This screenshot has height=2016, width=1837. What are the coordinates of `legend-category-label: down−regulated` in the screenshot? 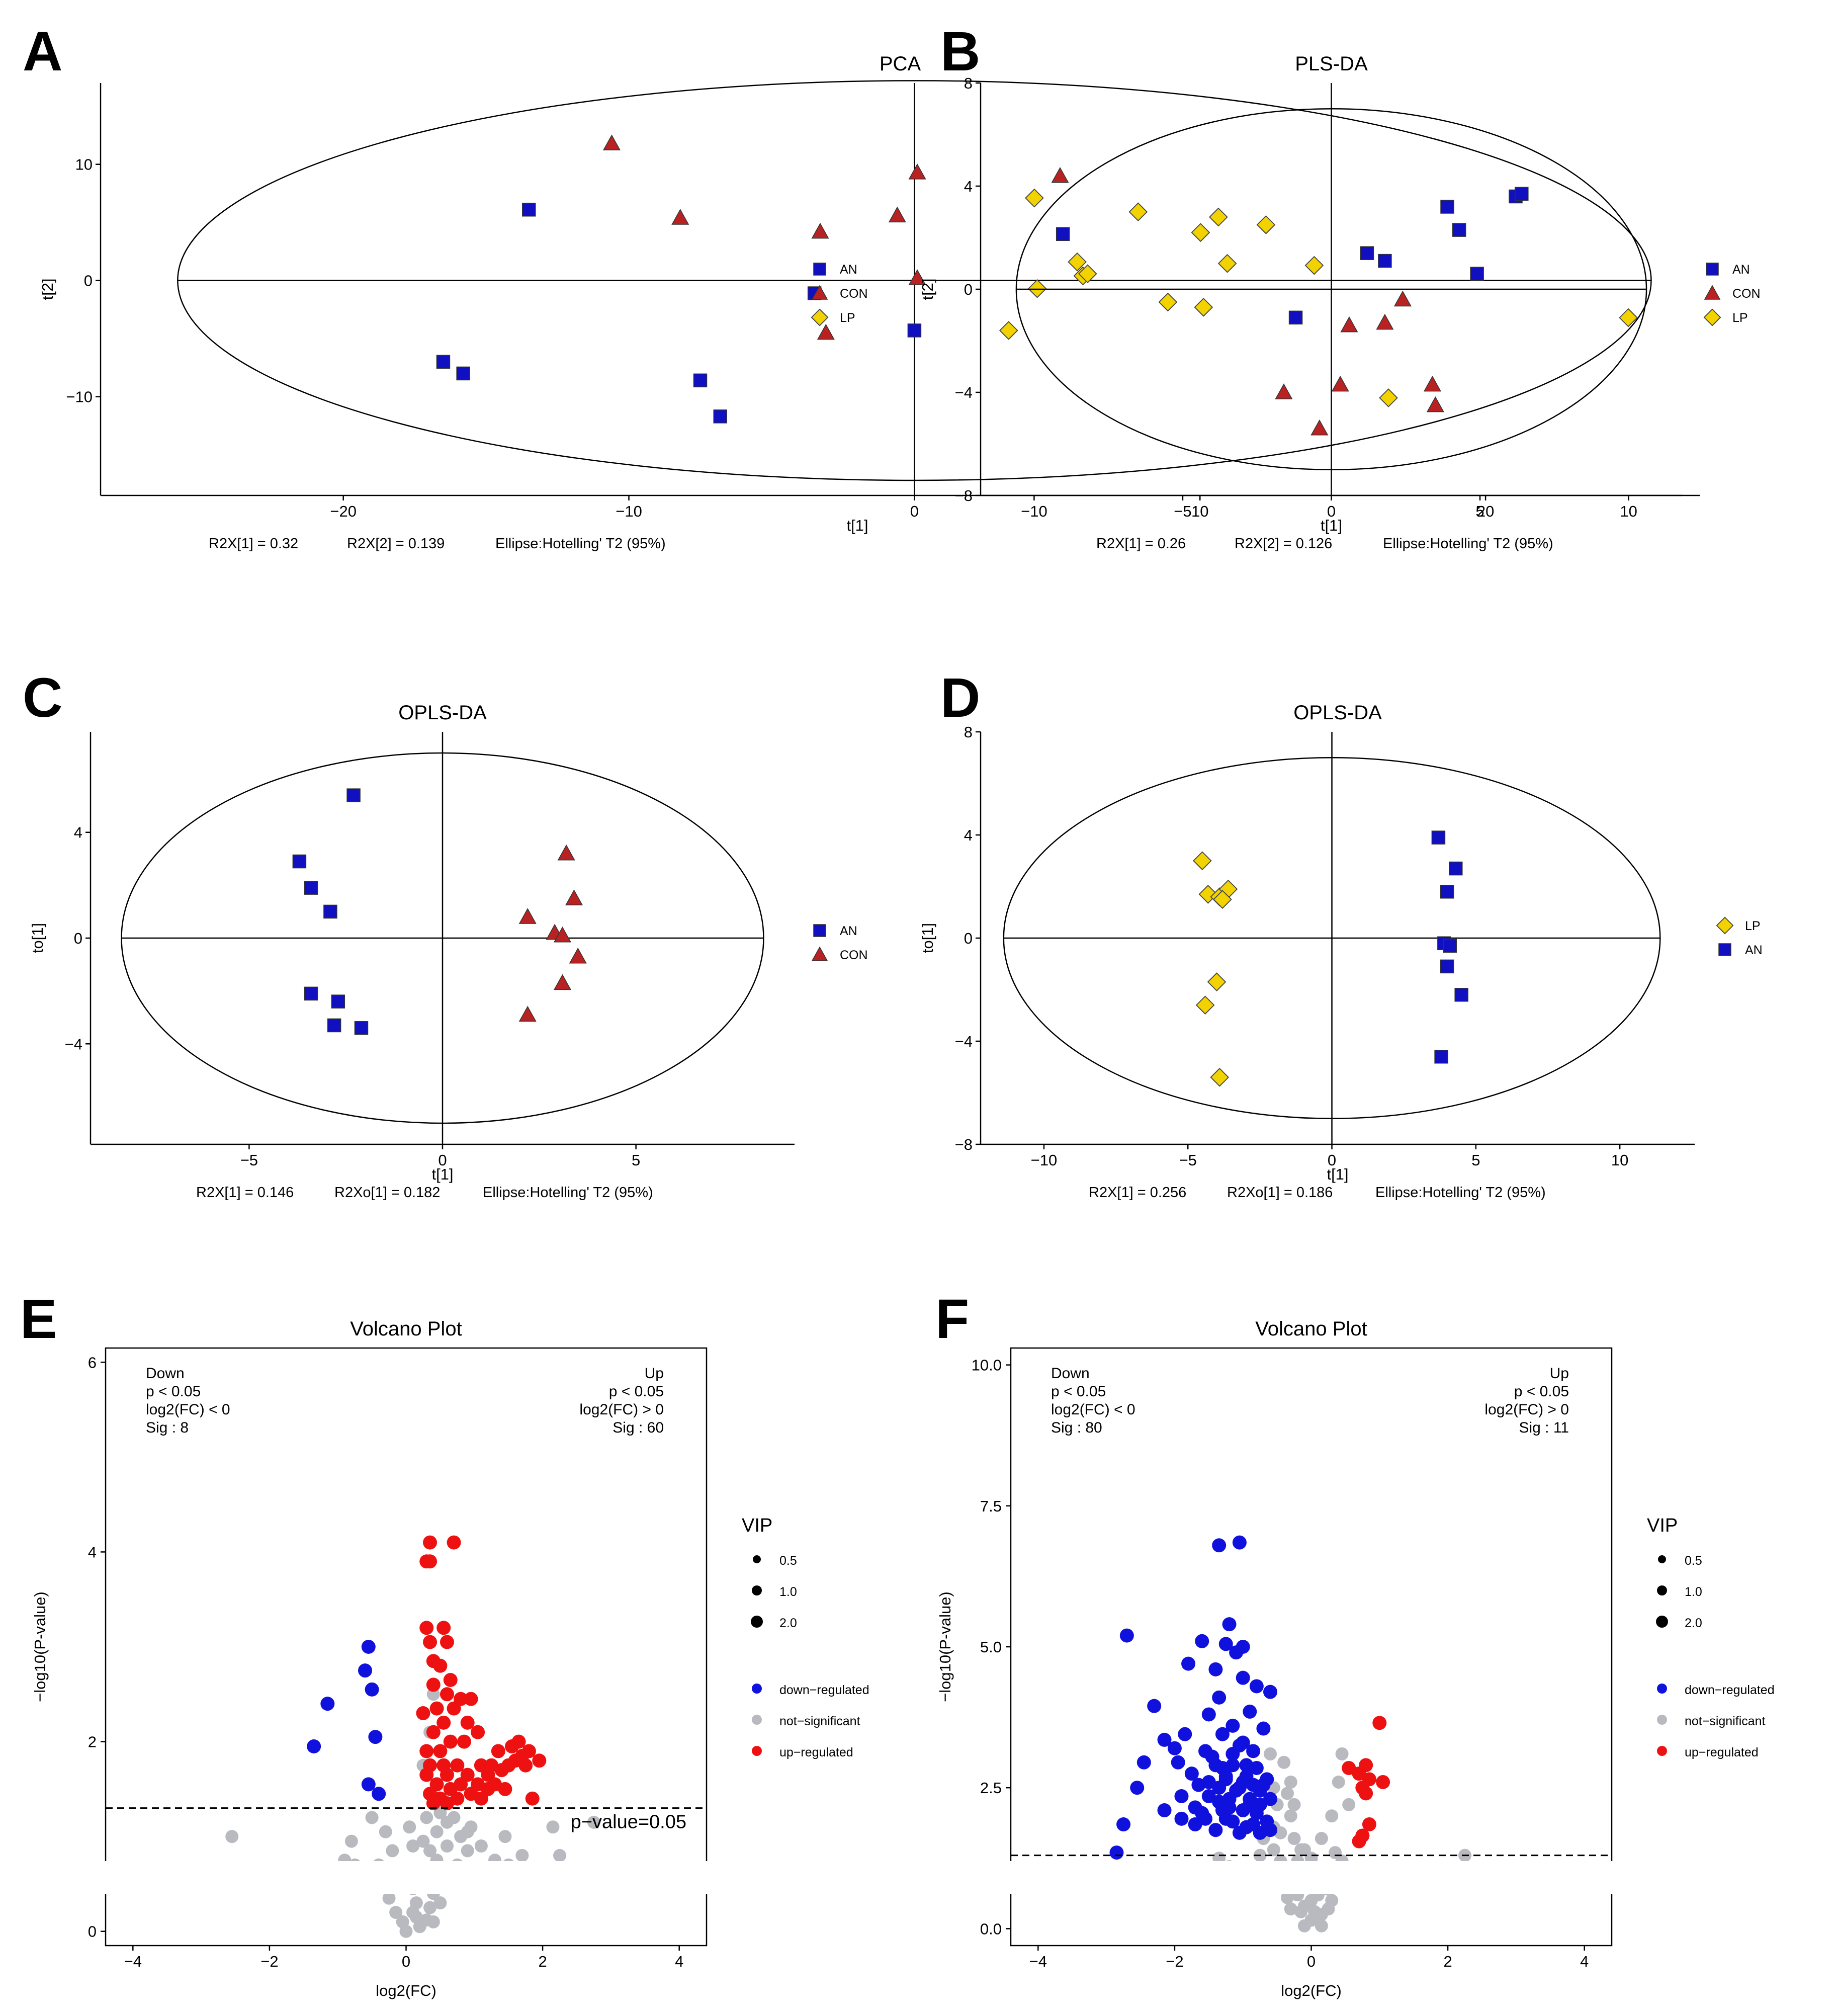 It's located at (1730, 1690).